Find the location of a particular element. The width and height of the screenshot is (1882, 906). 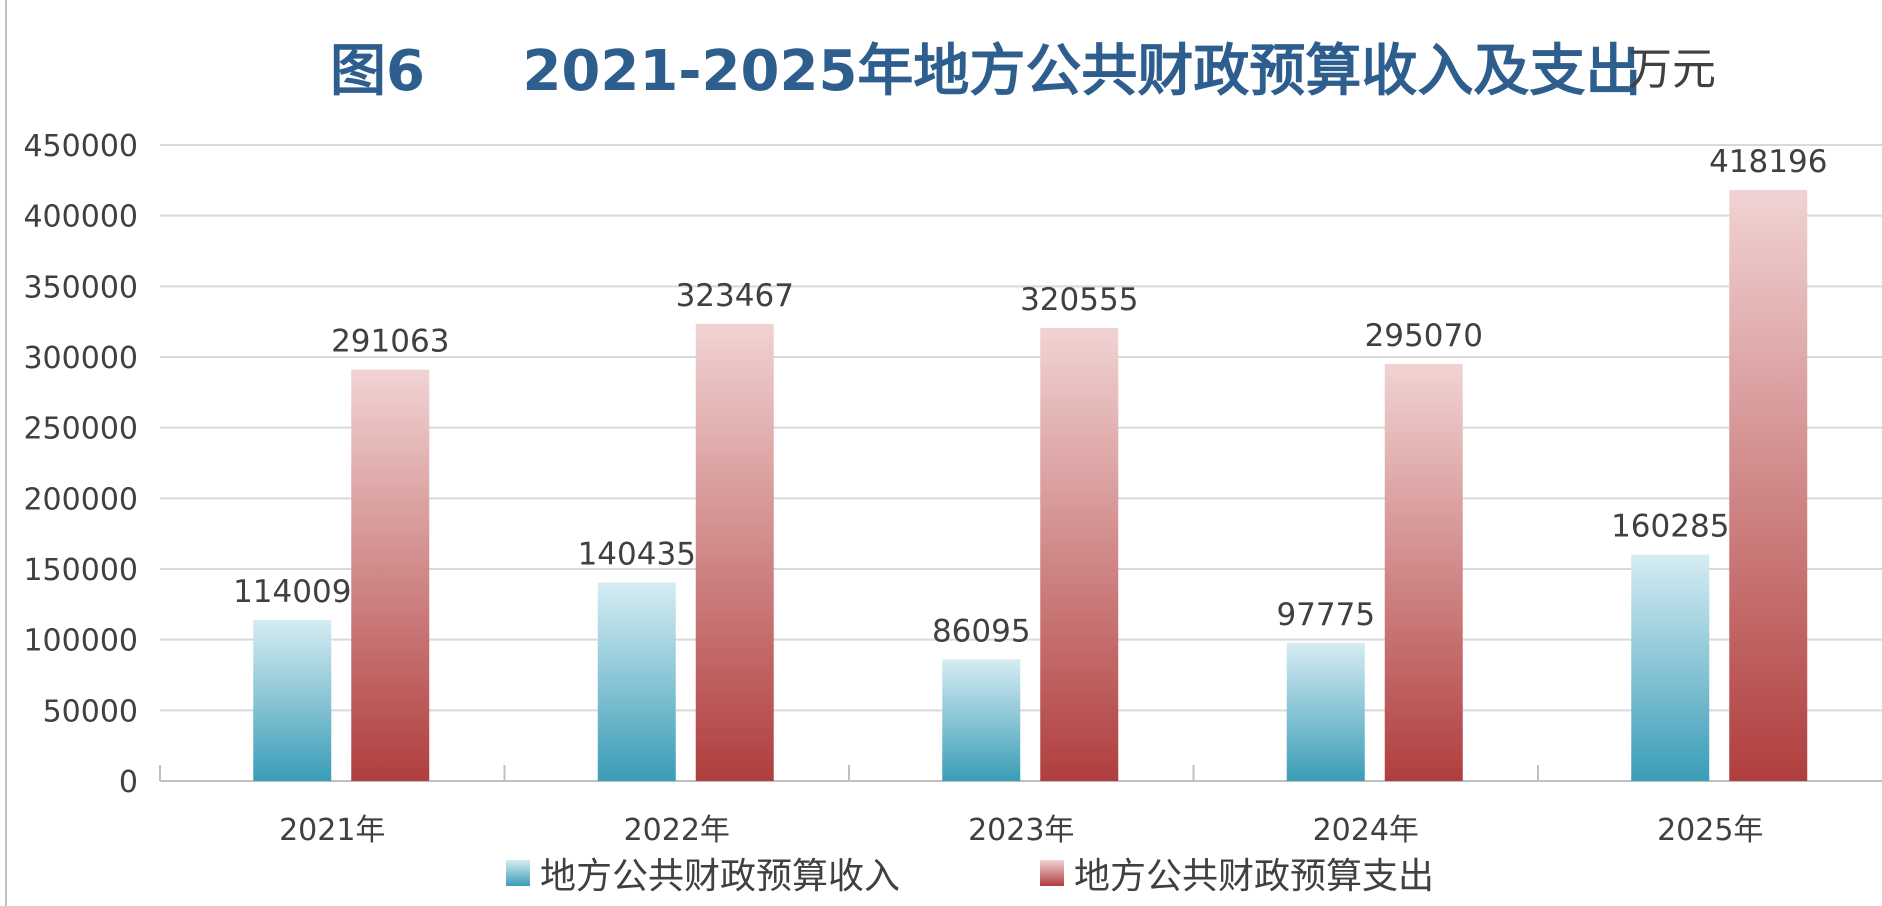

data-label-expense: 320555 is located at coordinates (1079, 300).